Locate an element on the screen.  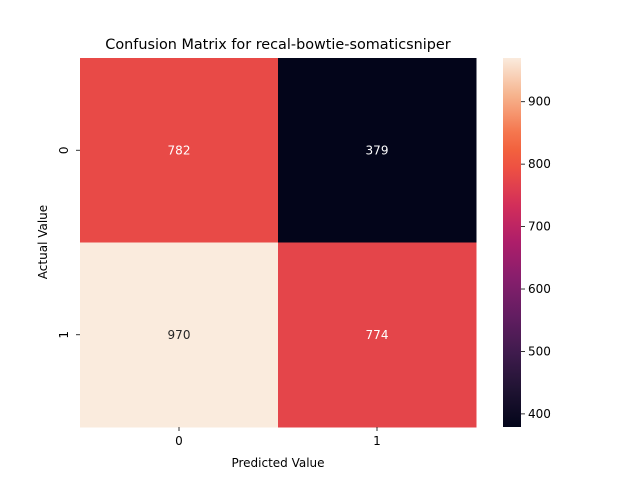
colorbar-tick-label-3: 700 is located at coordinates (539, 227).